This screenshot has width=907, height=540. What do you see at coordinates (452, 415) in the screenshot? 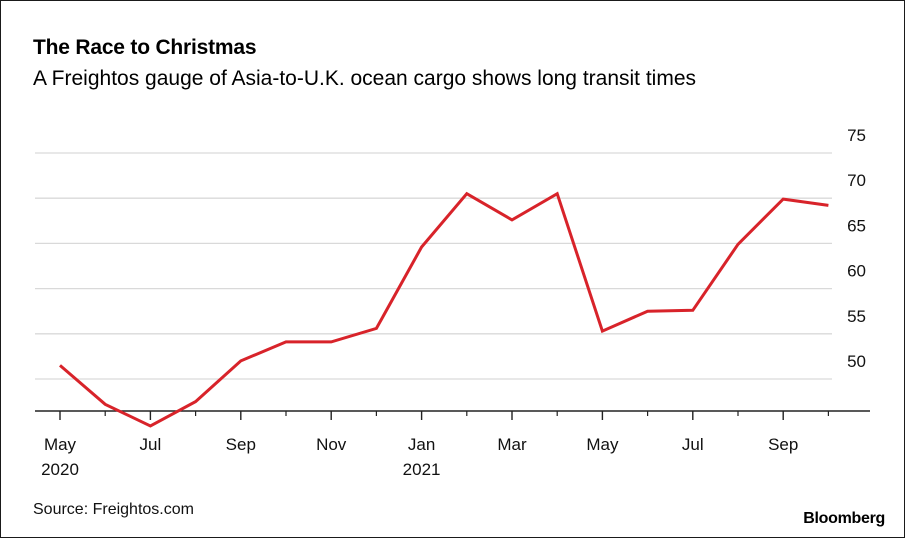
I see `x-axis` at bounding box center [452, 415].